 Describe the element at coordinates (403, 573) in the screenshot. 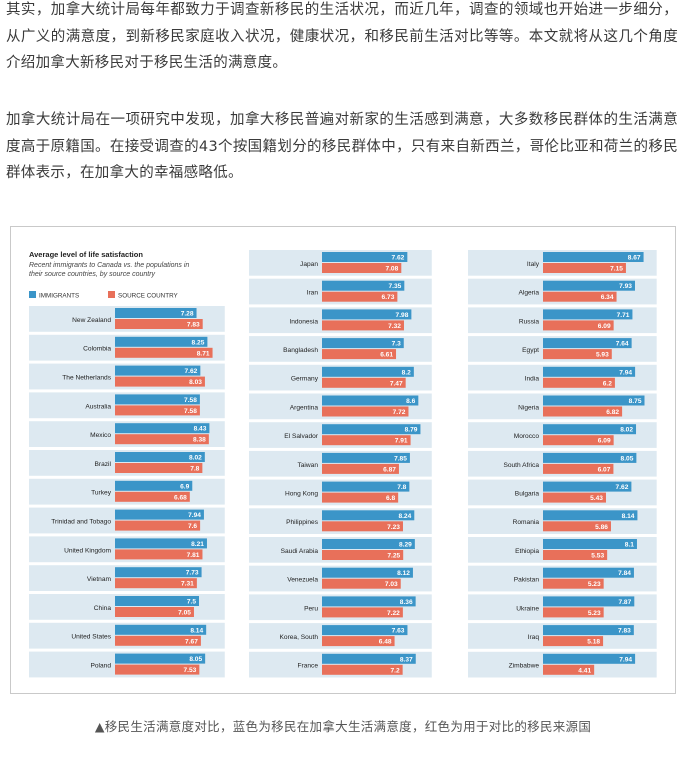

I see `immigrants-value: 8.12` at that location.